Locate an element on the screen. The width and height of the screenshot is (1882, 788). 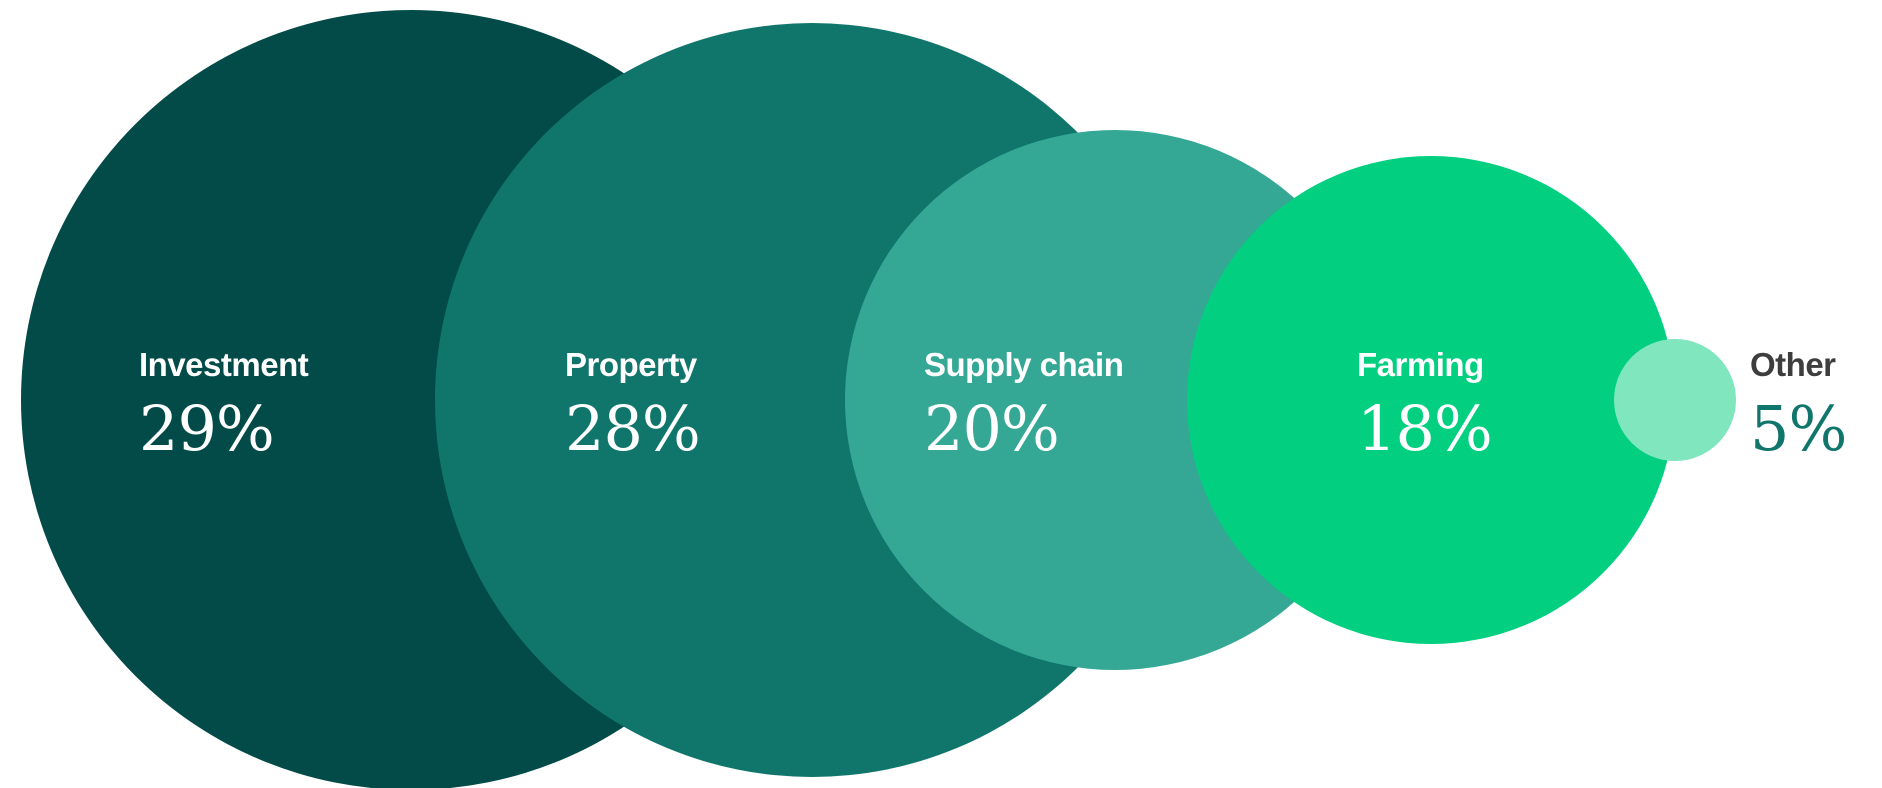
value-label-farming: 18% is located at coordinates (1424, 428).